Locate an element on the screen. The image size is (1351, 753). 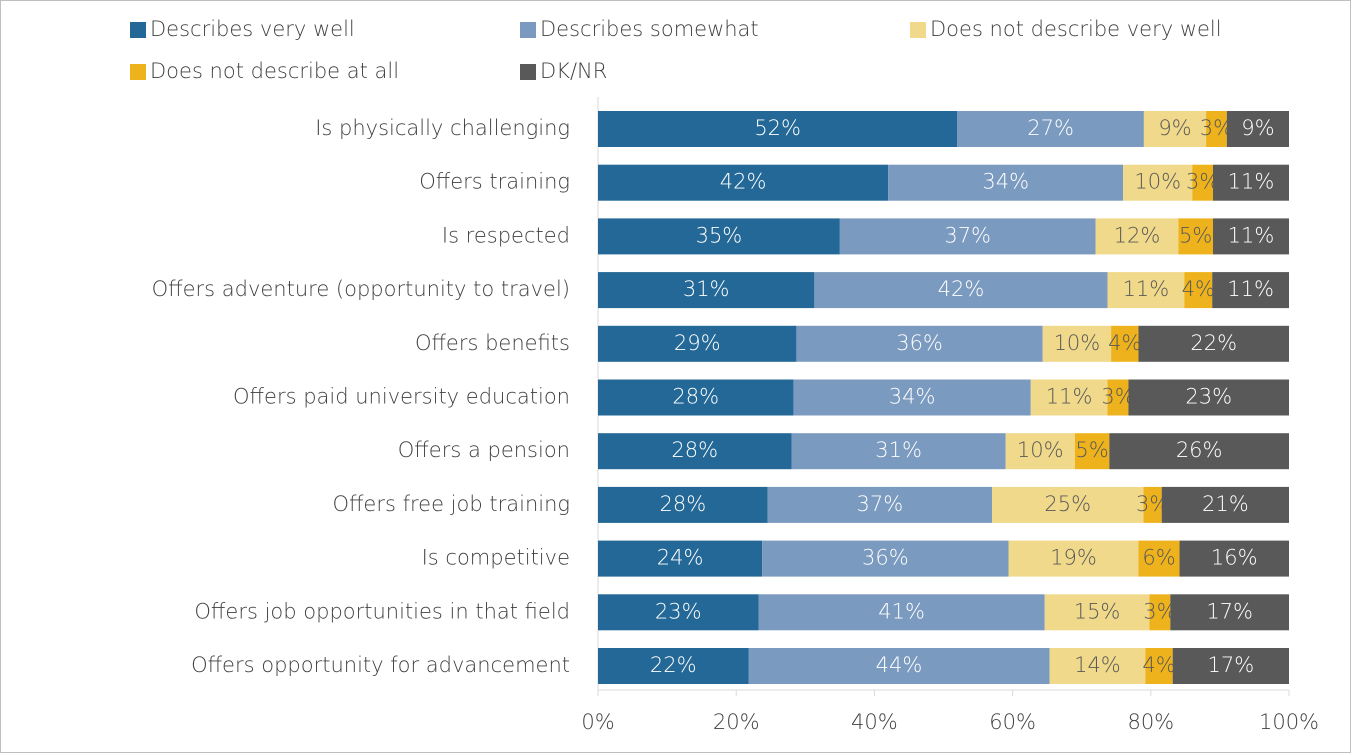
y-tick-label: Offers a pension is located at coordinates (484, 450).